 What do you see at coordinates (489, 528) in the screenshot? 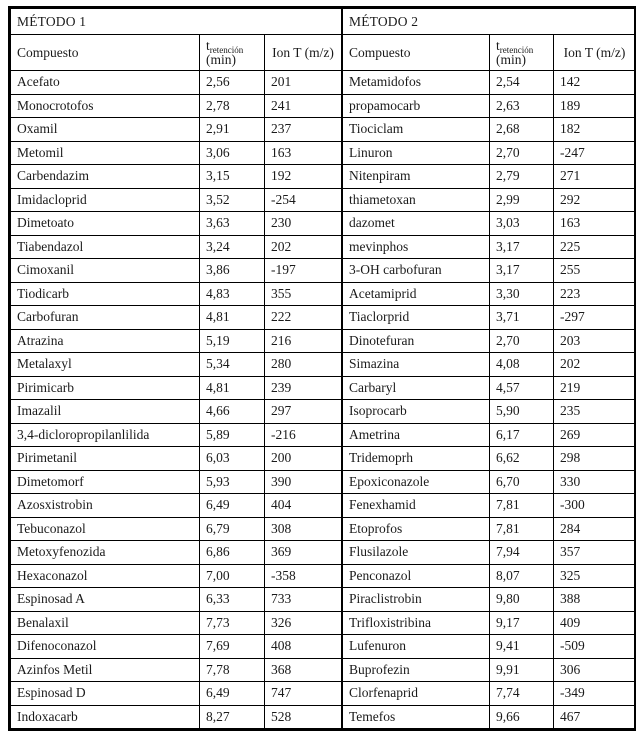
I see `table-row: Etoprofos 7,81 284` at bounding box center [489, 528].